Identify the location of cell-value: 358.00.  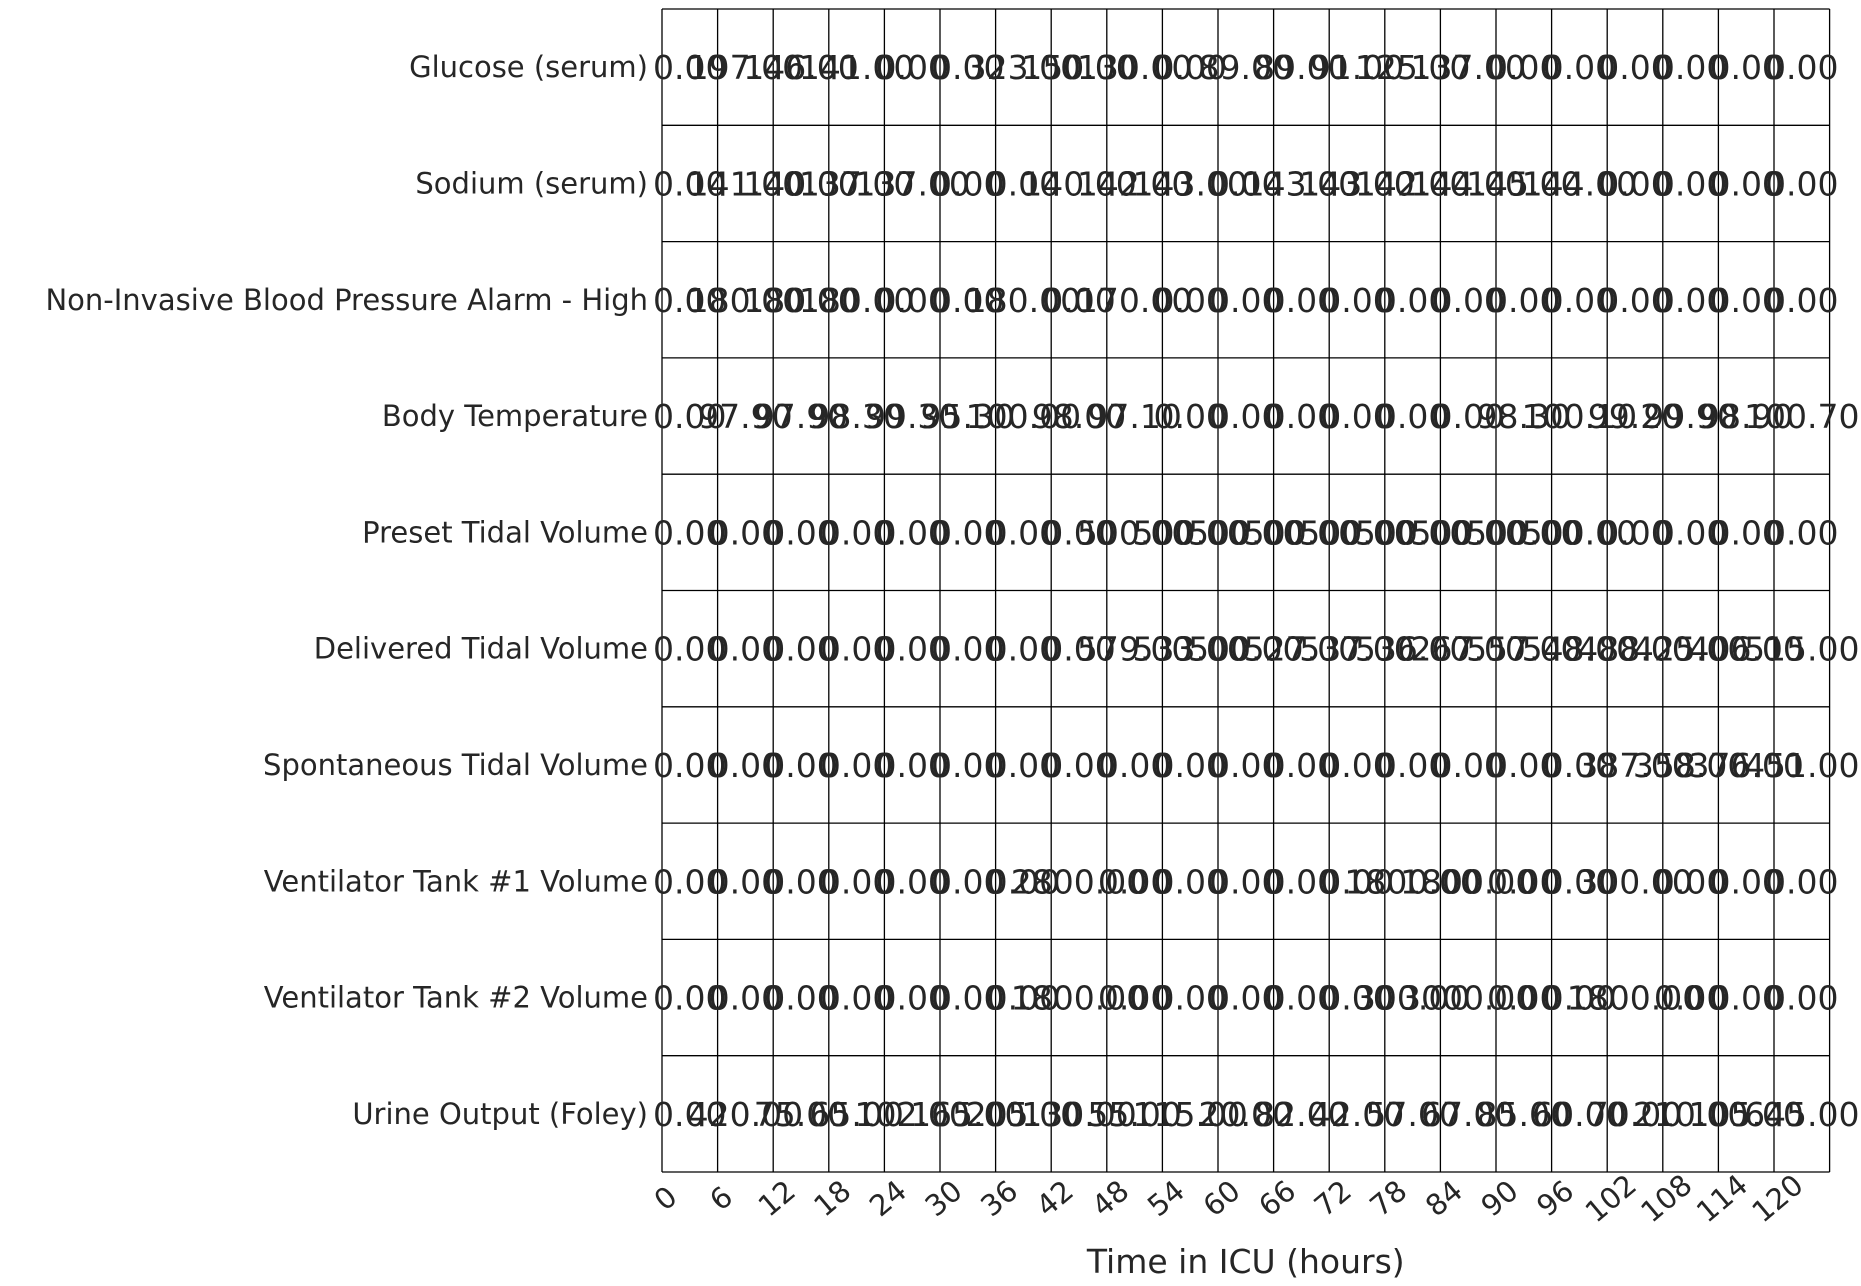
(1690, 765).